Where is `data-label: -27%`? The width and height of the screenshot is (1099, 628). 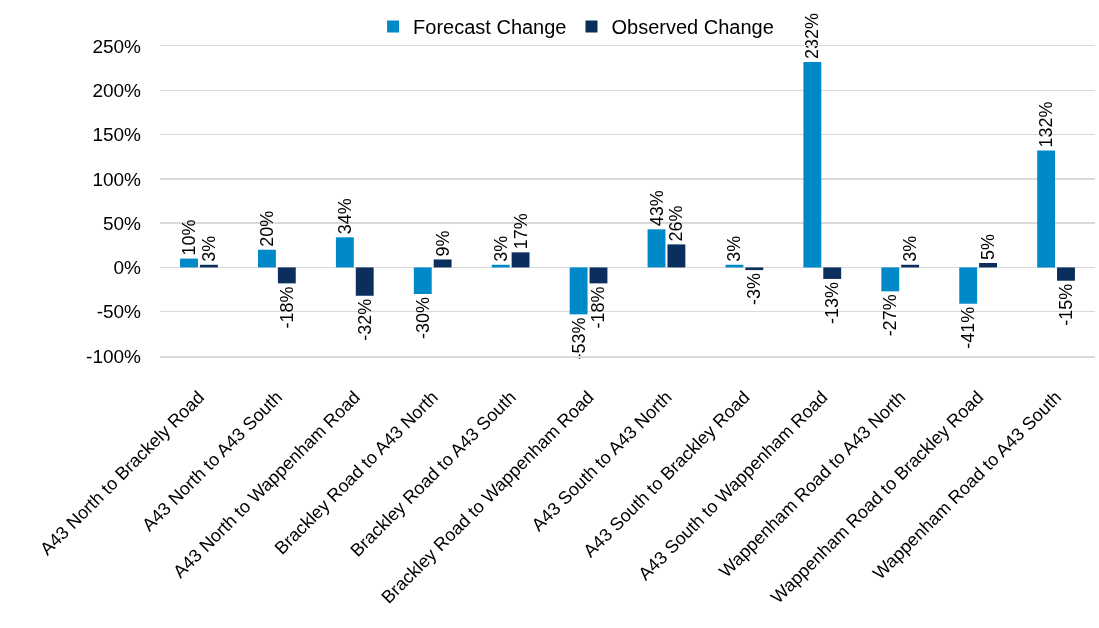 data-label: -27% is located at coordinates (890, 315).